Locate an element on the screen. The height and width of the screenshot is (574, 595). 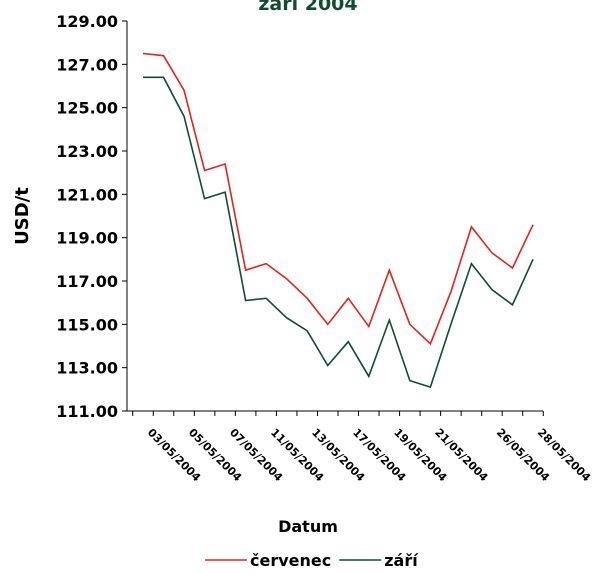
y-tick-label: 113.00 is located at coordinates (87, 368).